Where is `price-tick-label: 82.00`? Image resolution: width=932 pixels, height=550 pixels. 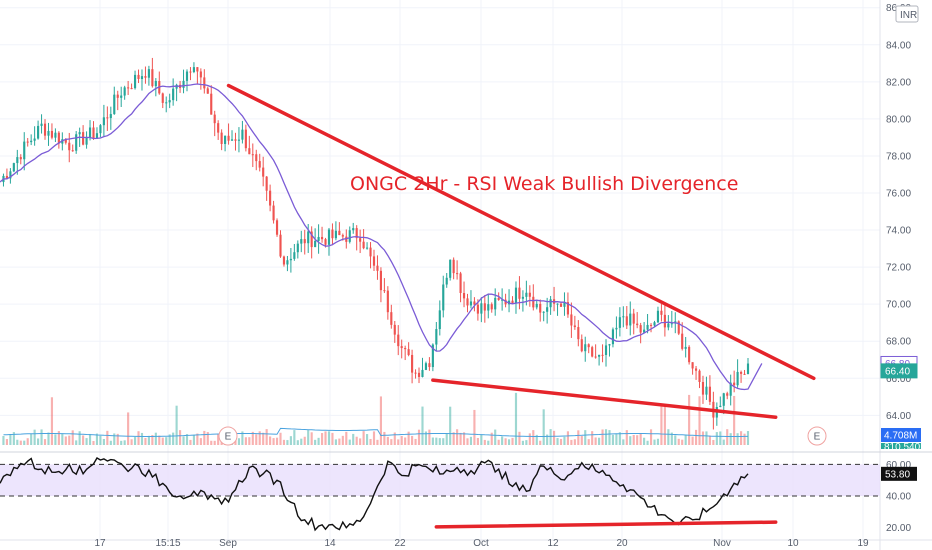 price-tick-label: 82.00 is located at coordinates (898, 82).